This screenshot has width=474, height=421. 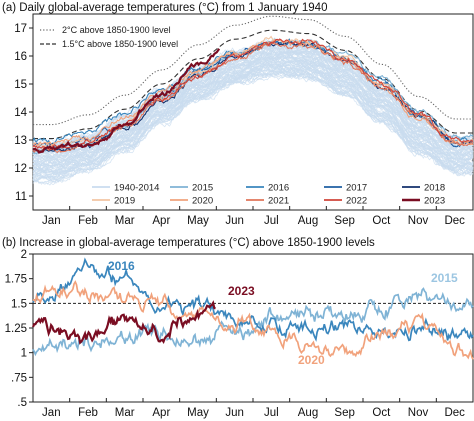 I want to click on y-tick-label: 1.75, so click(x=16, y=280).